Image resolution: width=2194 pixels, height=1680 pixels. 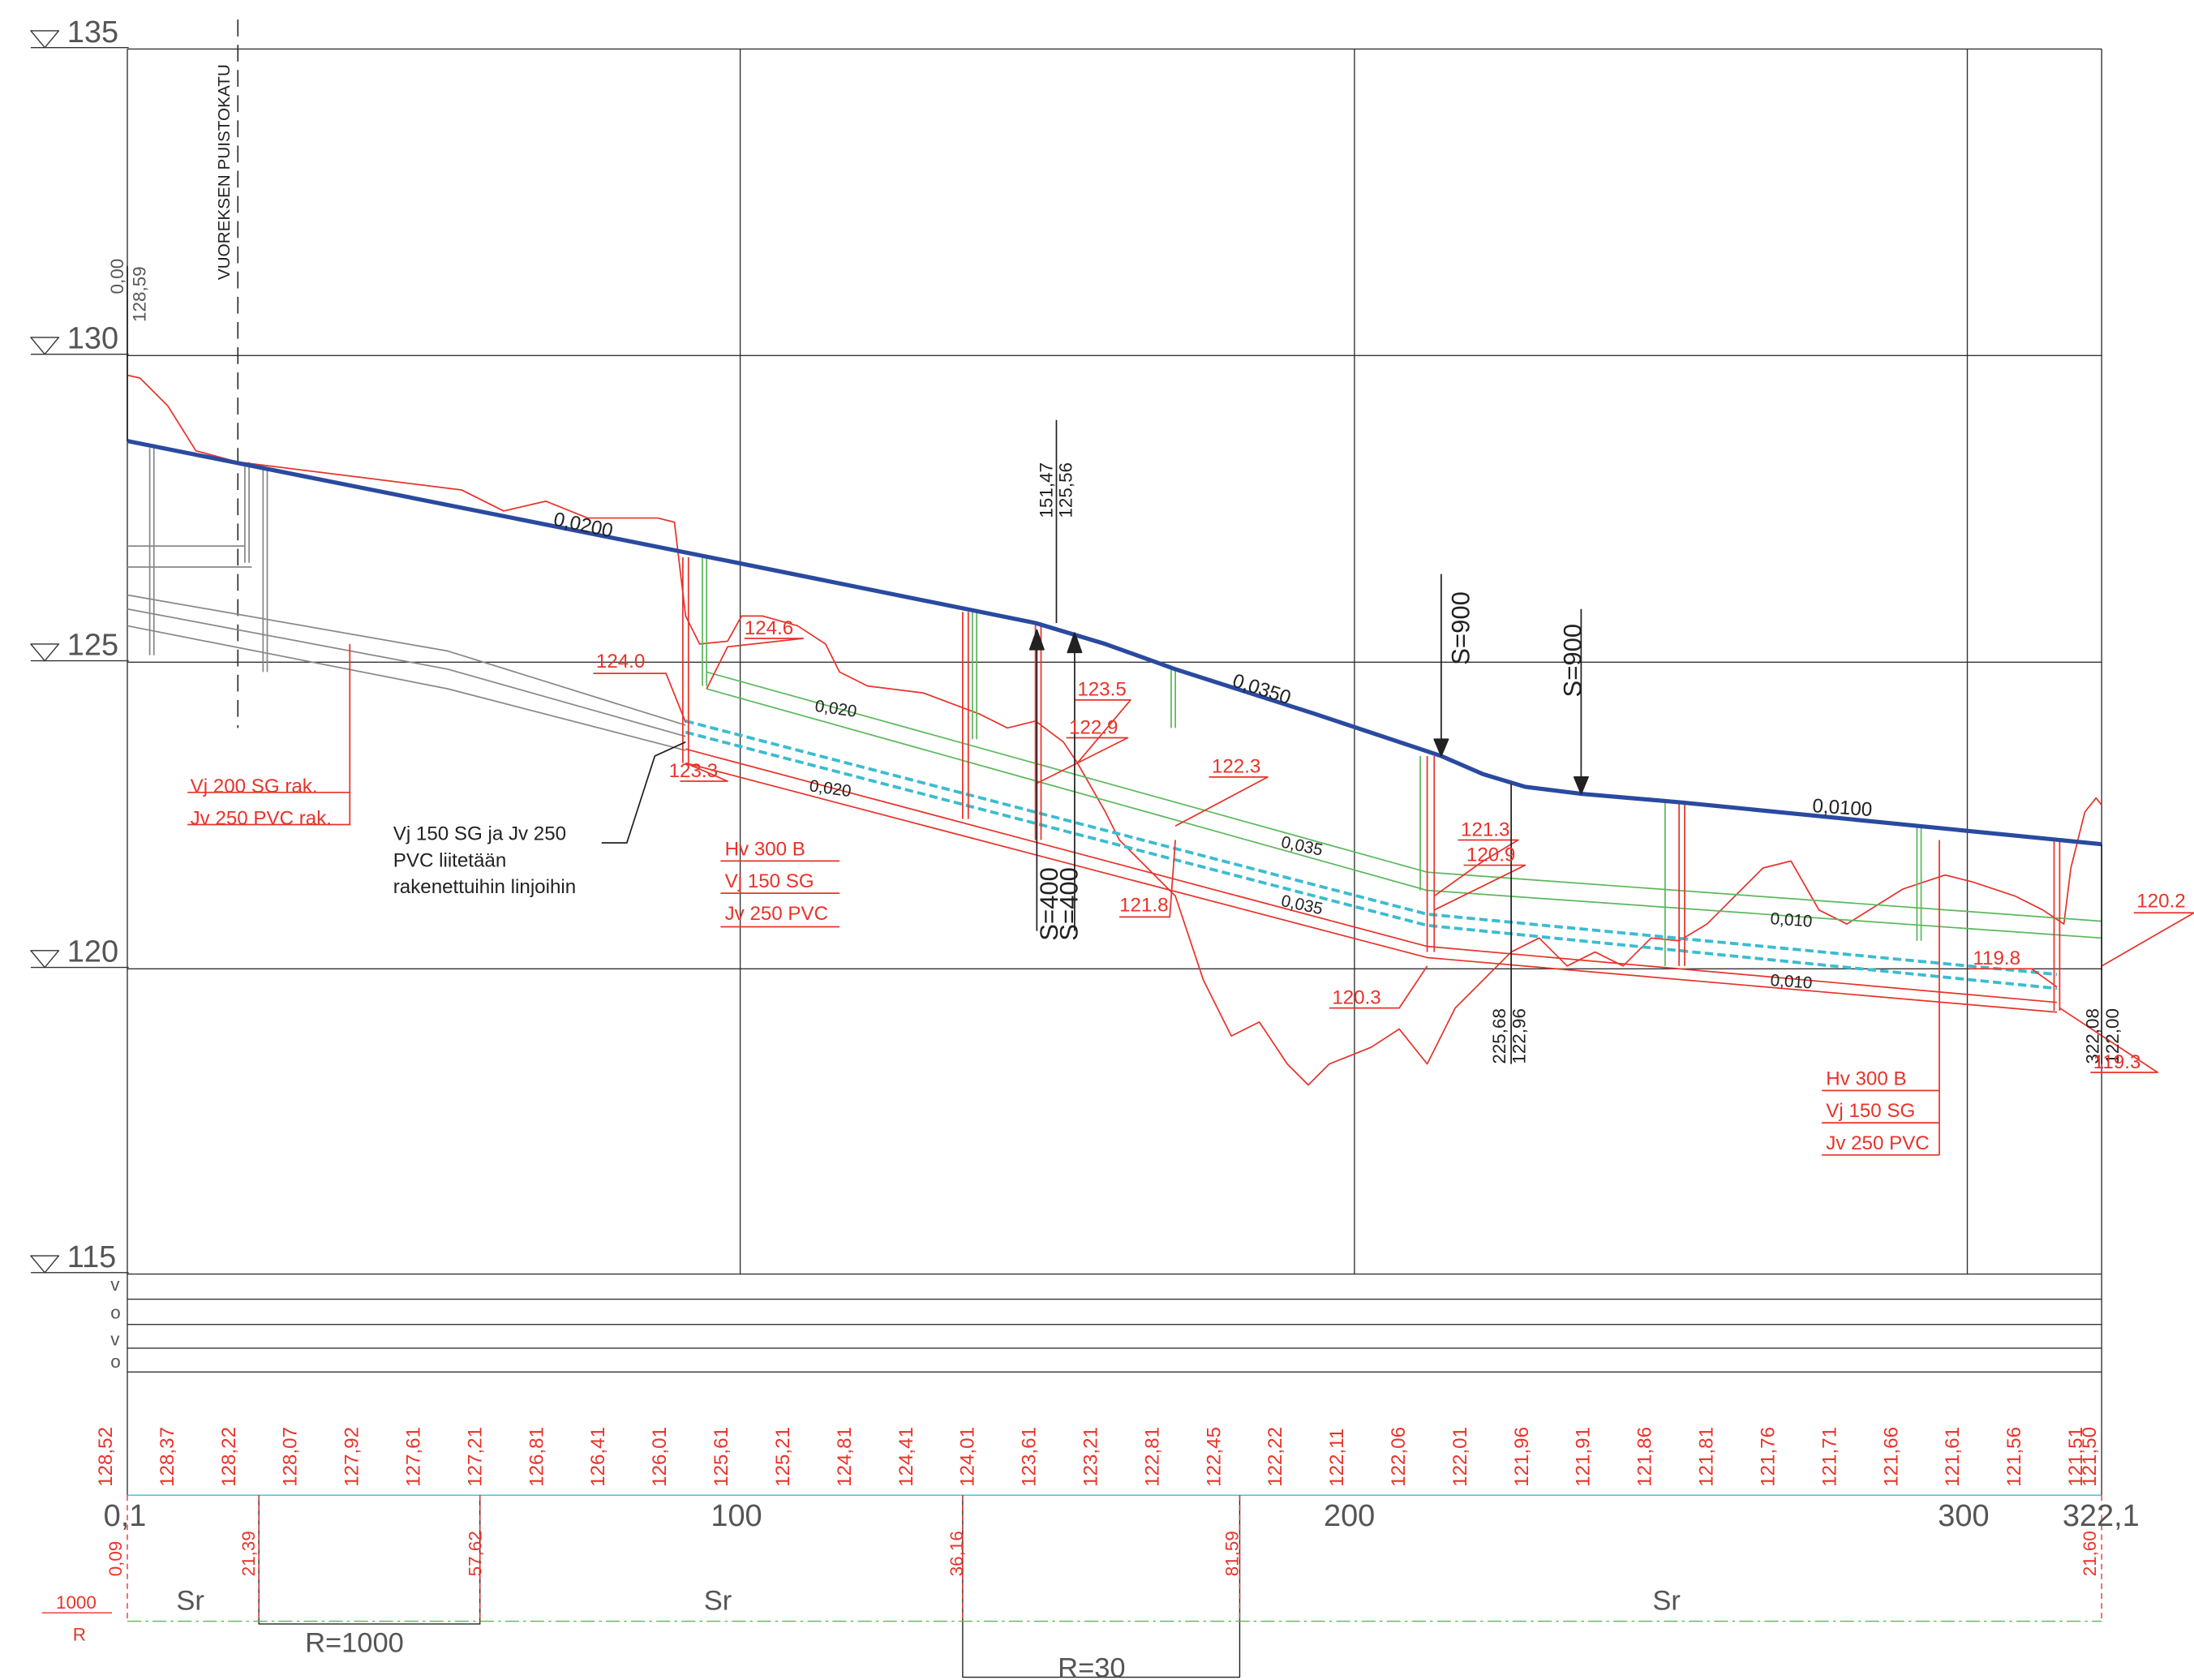 I want to click on ground-elevation: 126,41, so click(x=598, y=1457).